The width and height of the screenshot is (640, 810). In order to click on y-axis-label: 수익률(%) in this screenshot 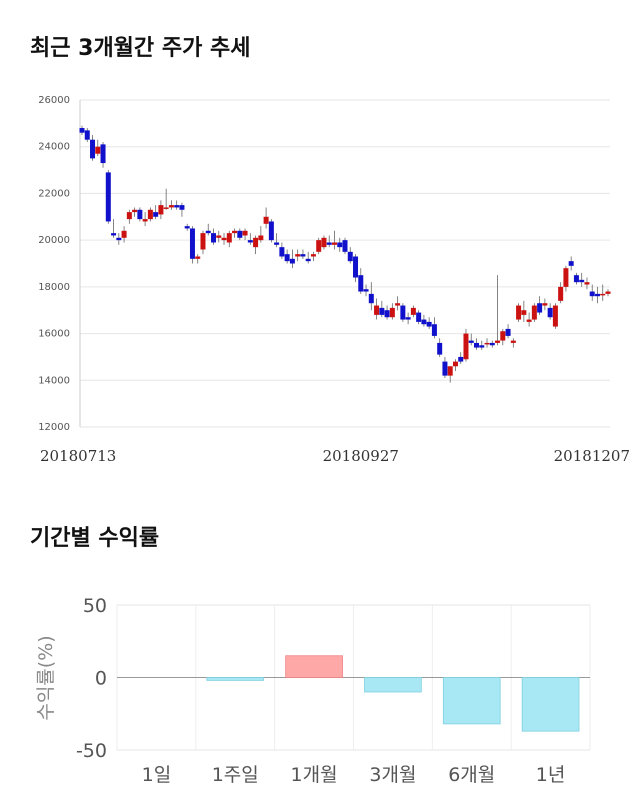, I will do `click(46, 677)`.